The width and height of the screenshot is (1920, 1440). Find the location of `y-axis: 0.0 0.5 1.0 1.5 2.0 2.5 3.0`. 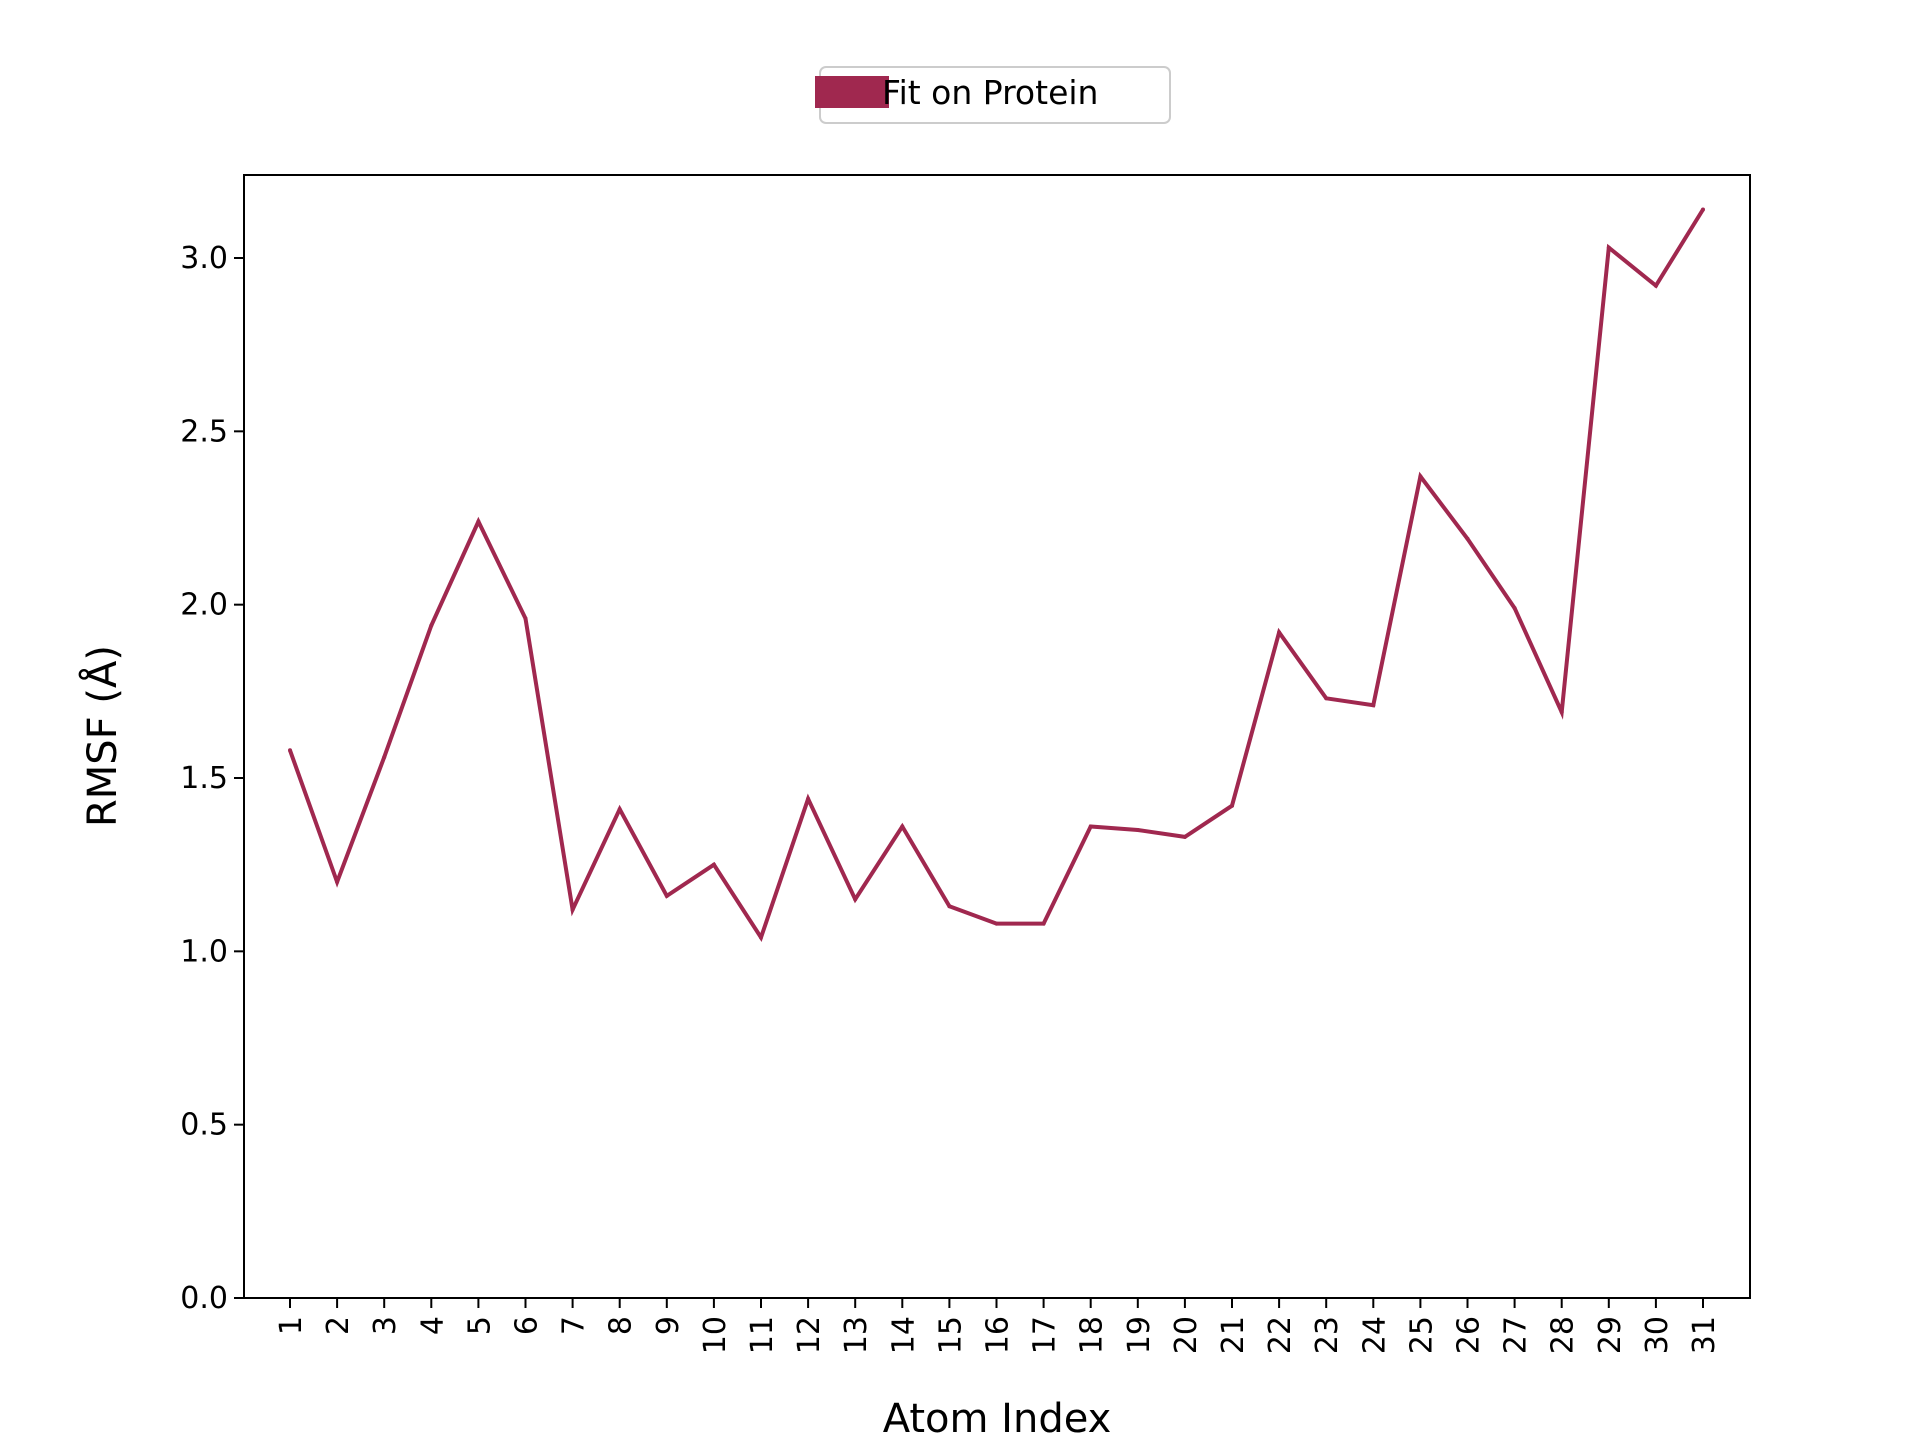

y-axis: 0.0 0.5 1.0 1.5 2.0 2.5 3.0 is located at coordinates (212, 778).